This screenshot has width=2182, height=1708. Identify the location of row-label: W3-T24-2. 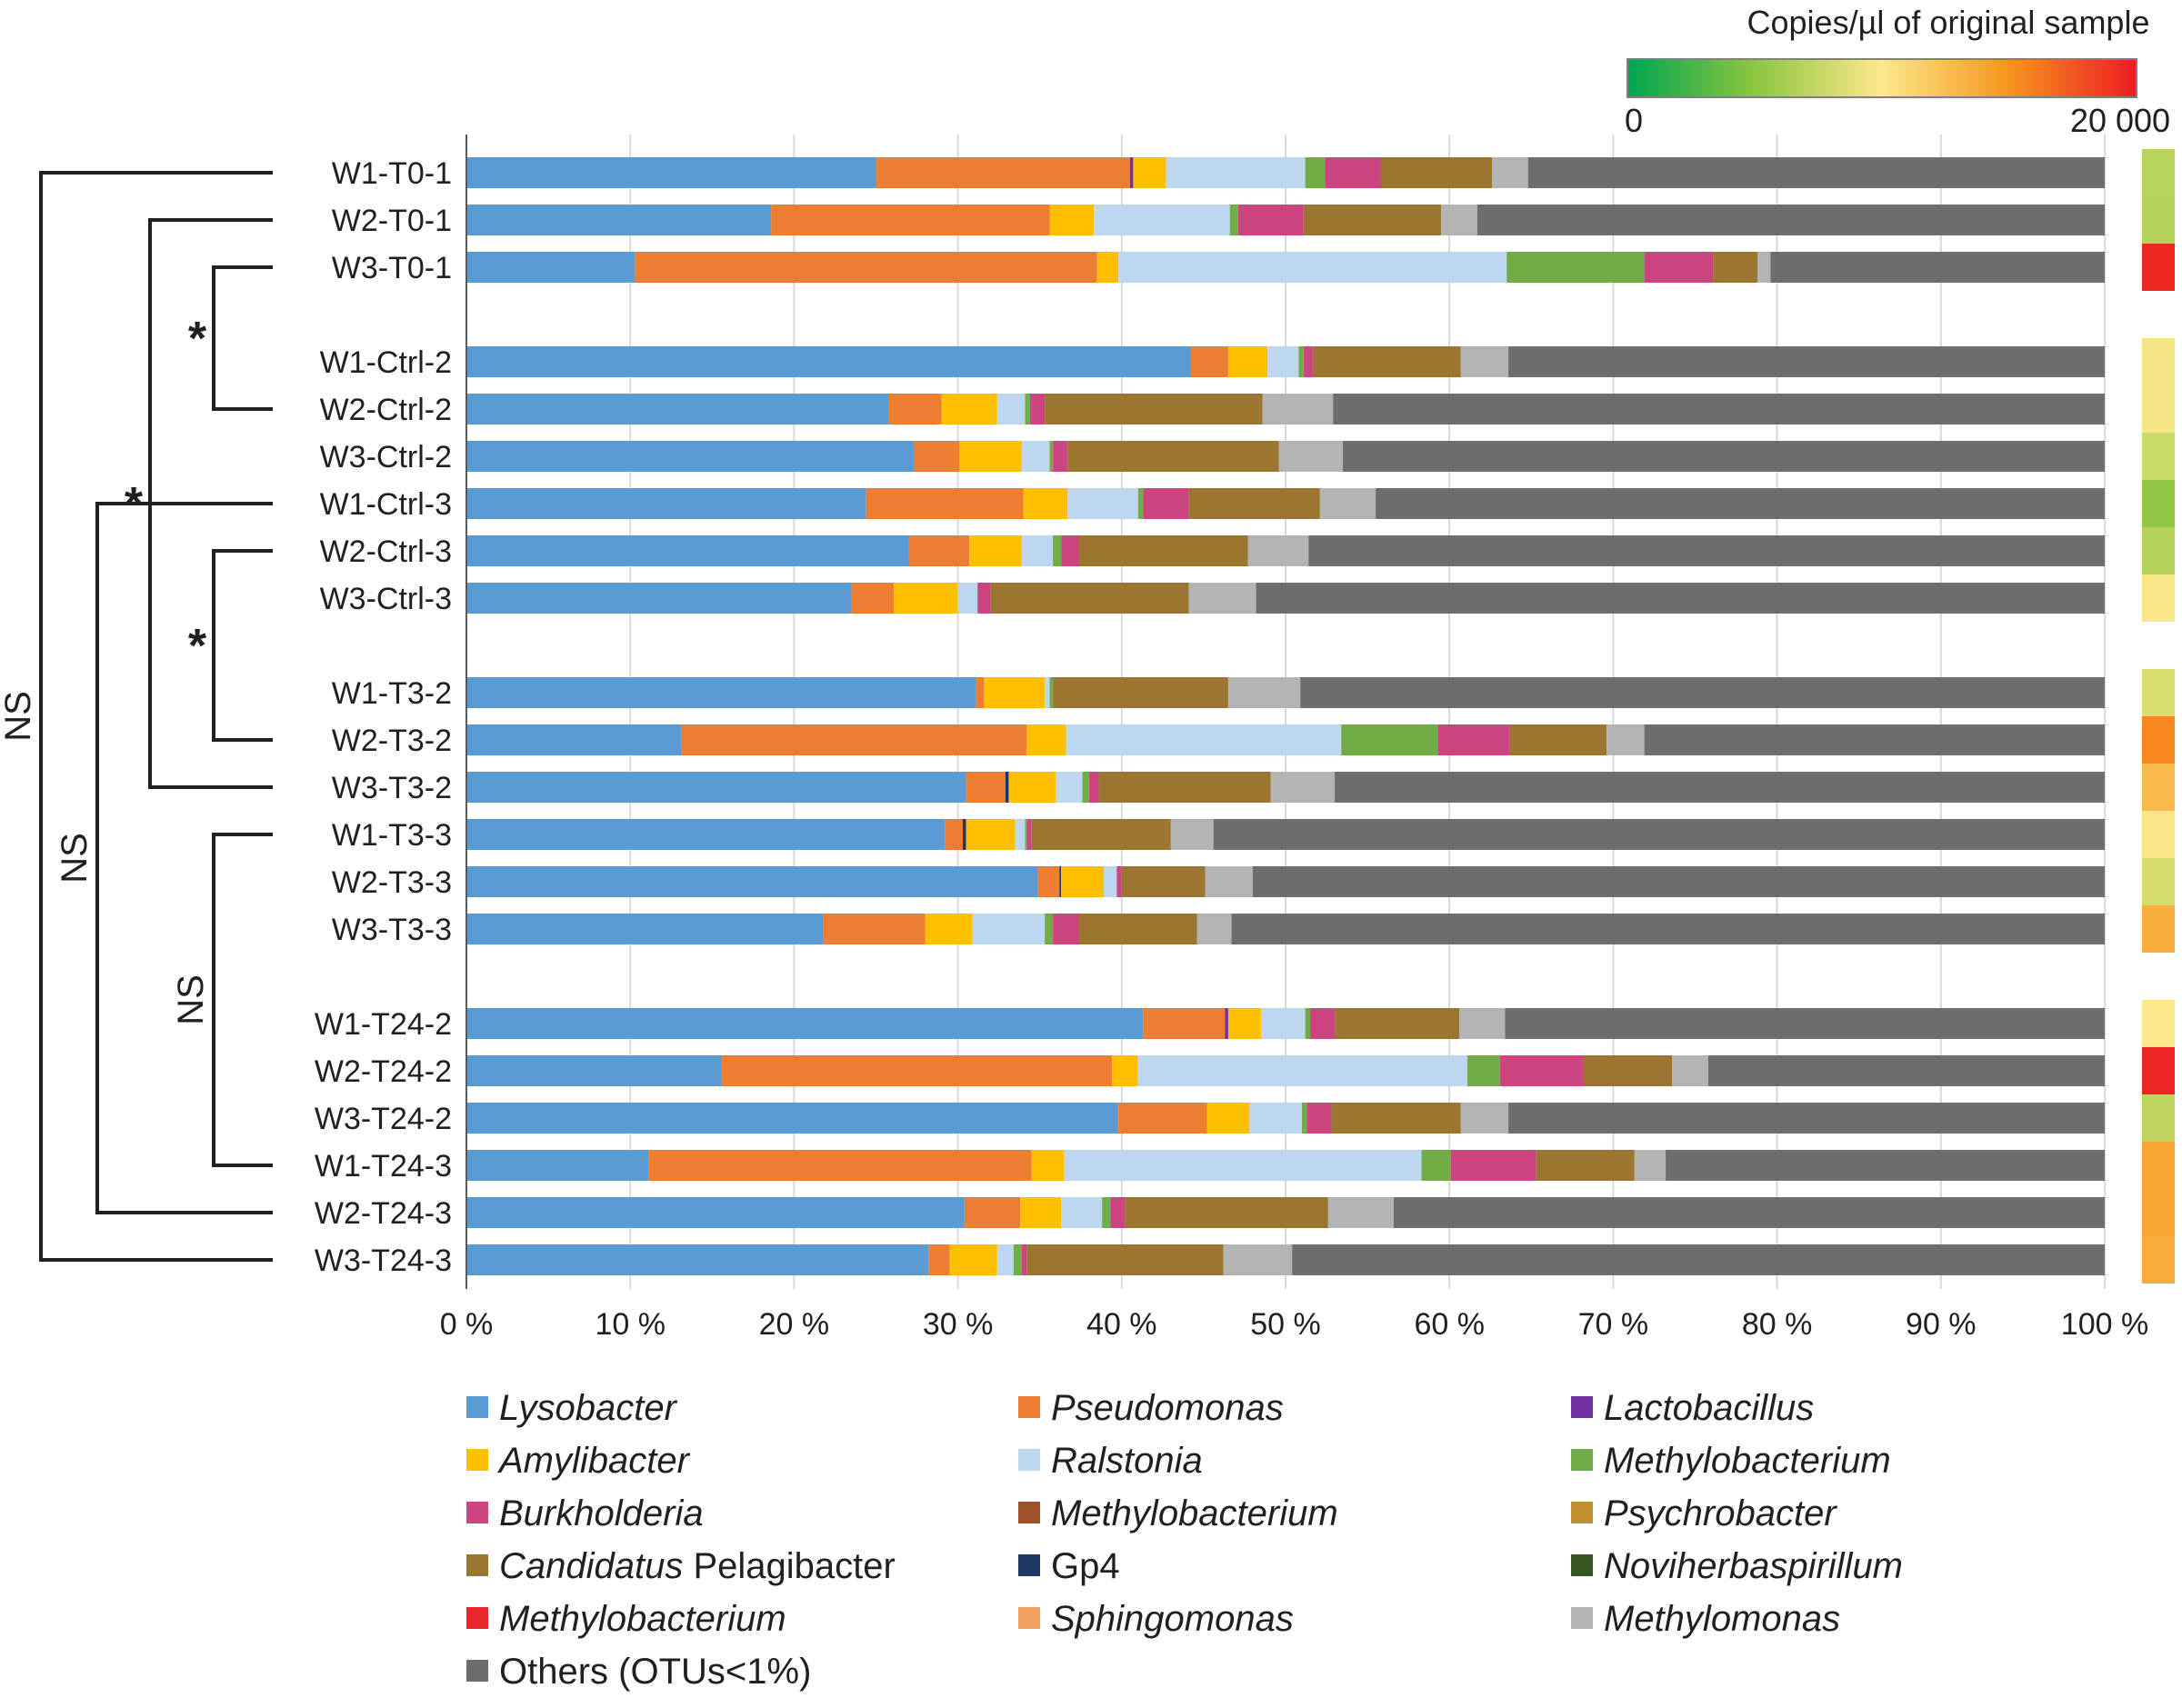
(383, 1119).